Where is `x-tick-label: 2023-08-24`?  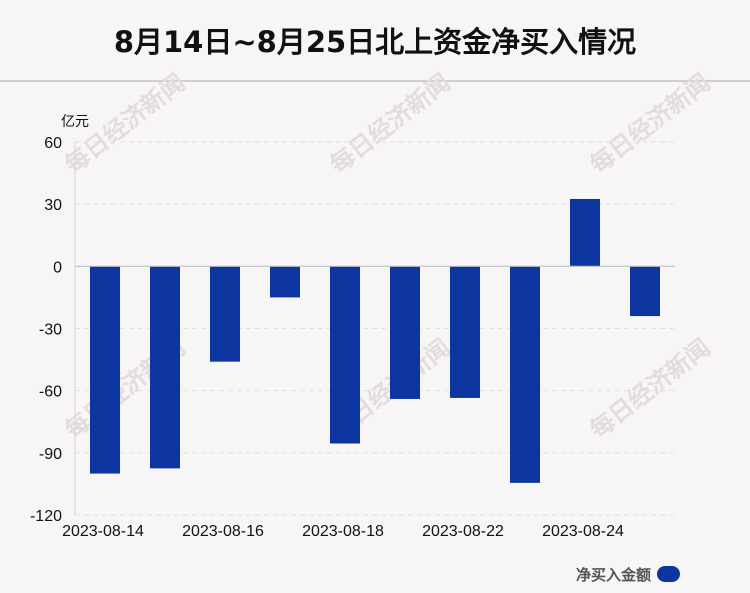 x-tick-label: 2023-08-24 is located at coordinates (583, 531).